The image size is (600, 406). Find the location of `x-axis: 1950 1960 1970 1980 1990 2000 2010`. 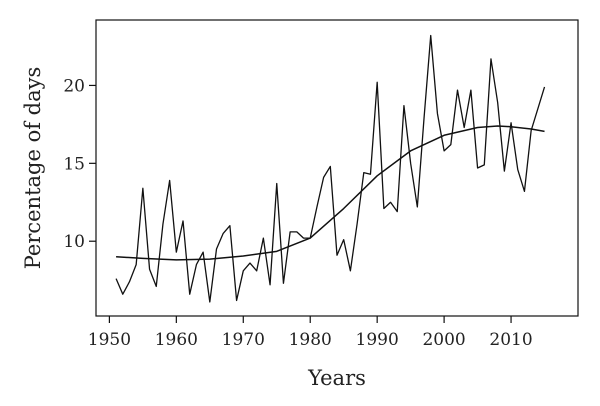

x-axis: 1950 1960 1970 1980 1990 2000 2010 is located at coordinates (310, 333).